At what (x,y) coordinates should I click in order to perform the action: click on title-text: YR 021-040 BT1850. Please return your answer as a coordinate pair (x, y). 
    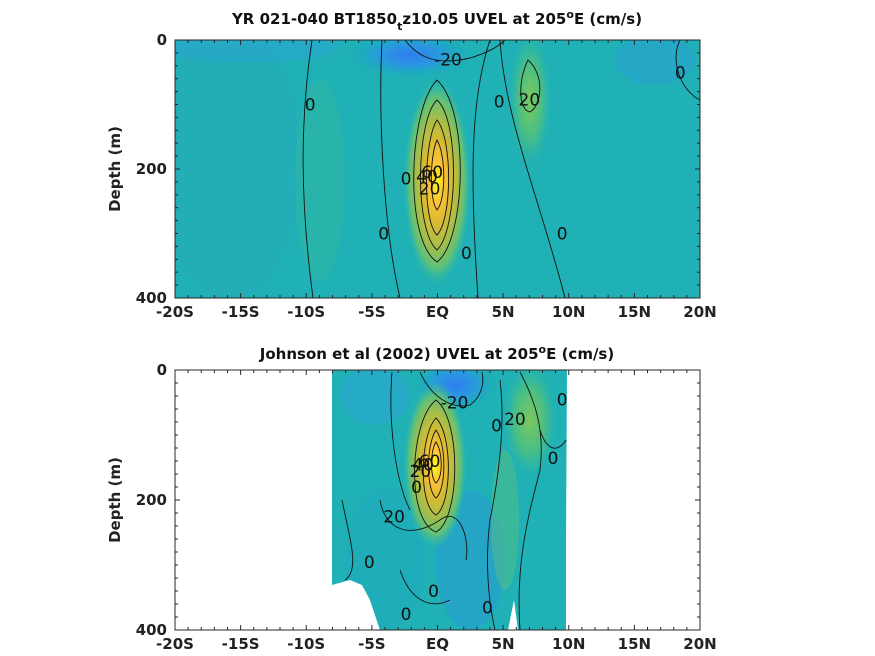
    Looking at the image, I should click on (314, 19).